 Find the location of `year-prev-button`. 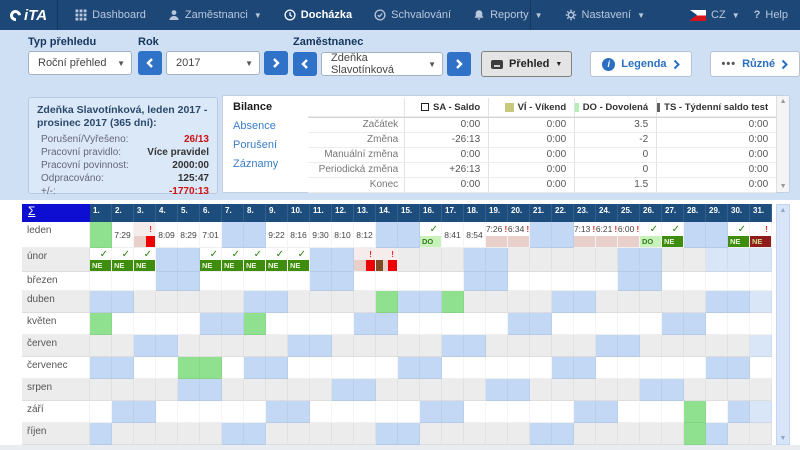

year-prev-button is located at coordinates (150, 63).